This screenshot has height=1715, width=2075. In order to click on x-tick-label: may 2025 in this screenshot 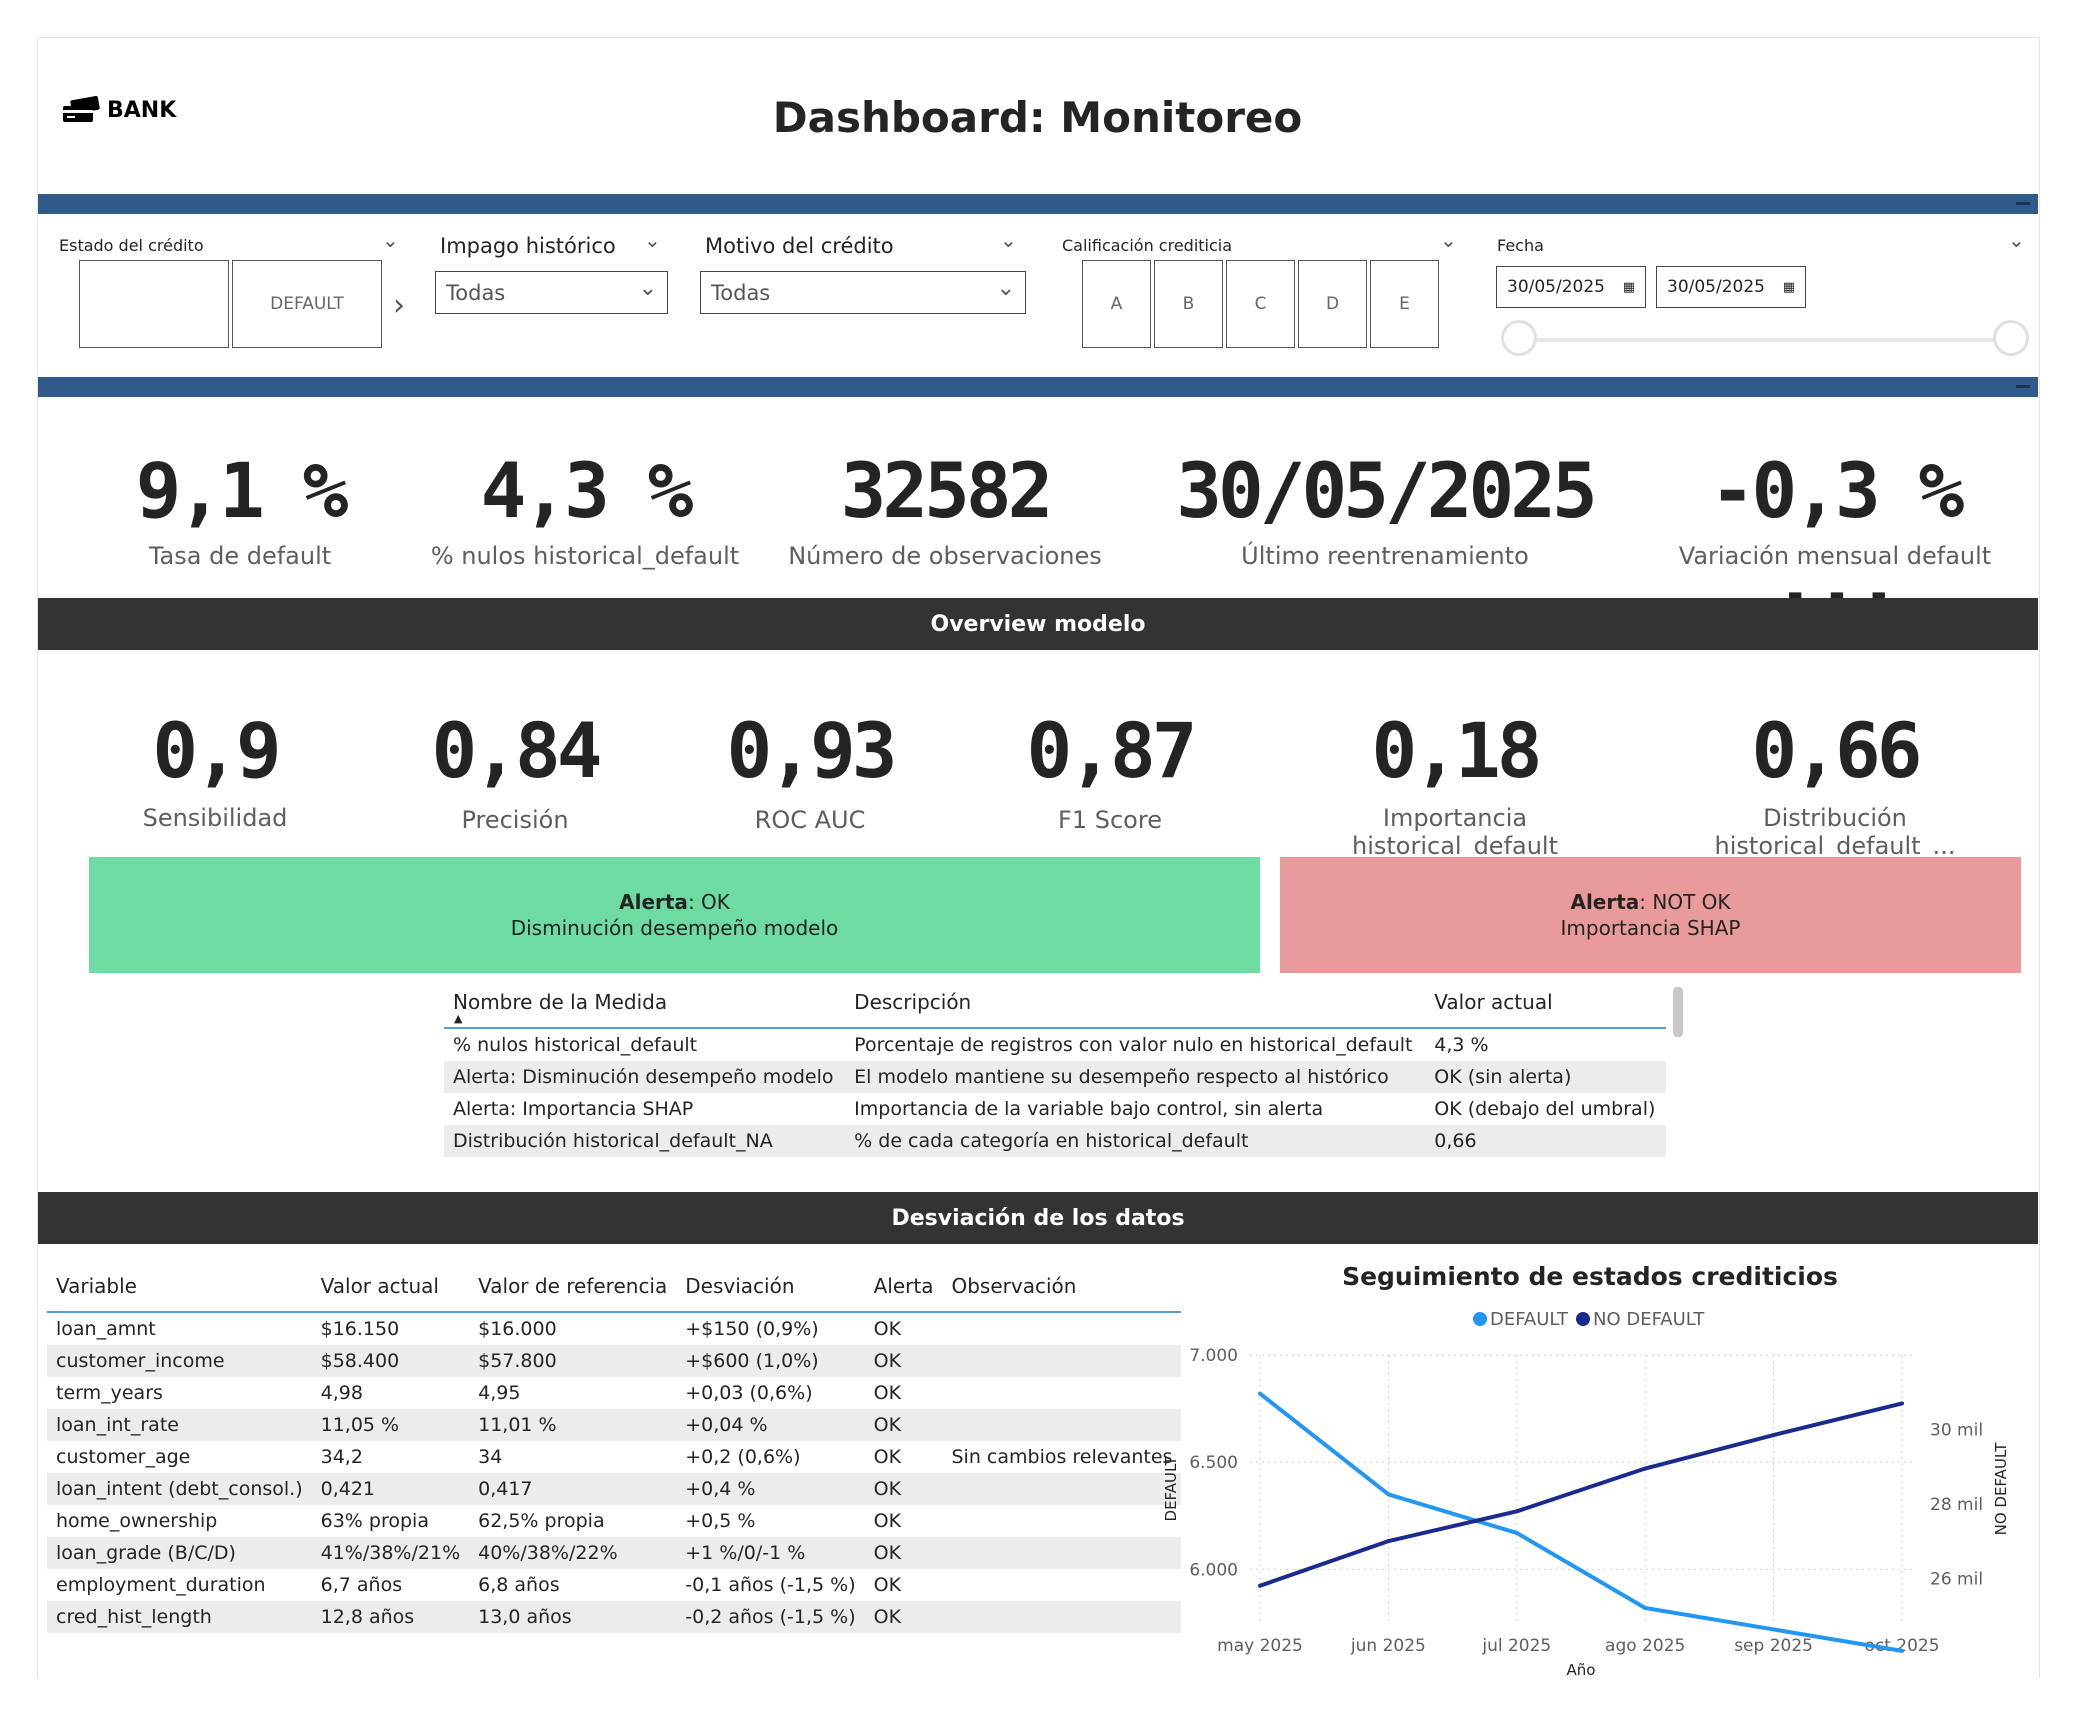, I will do `click(1260, 1646)`.